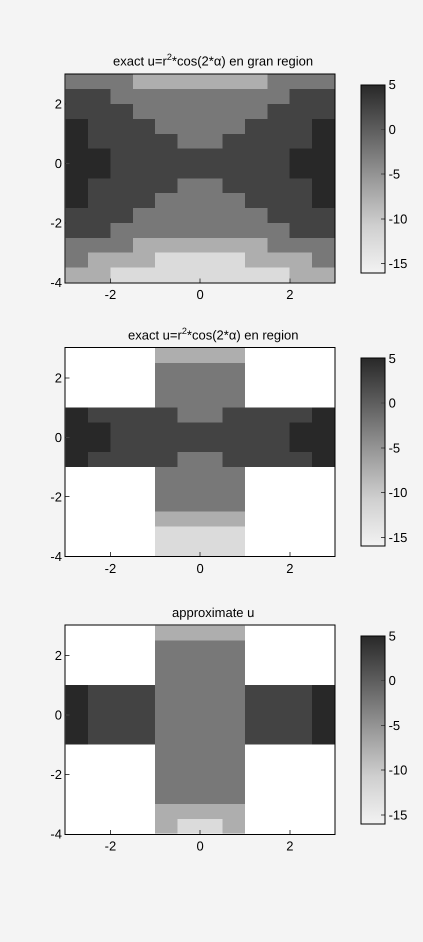 The height and width of the screenshot is (942, 423). I want to click on chart-title: exact u=r$^{2}$*cos(2*α) en region, so click(213, 334).